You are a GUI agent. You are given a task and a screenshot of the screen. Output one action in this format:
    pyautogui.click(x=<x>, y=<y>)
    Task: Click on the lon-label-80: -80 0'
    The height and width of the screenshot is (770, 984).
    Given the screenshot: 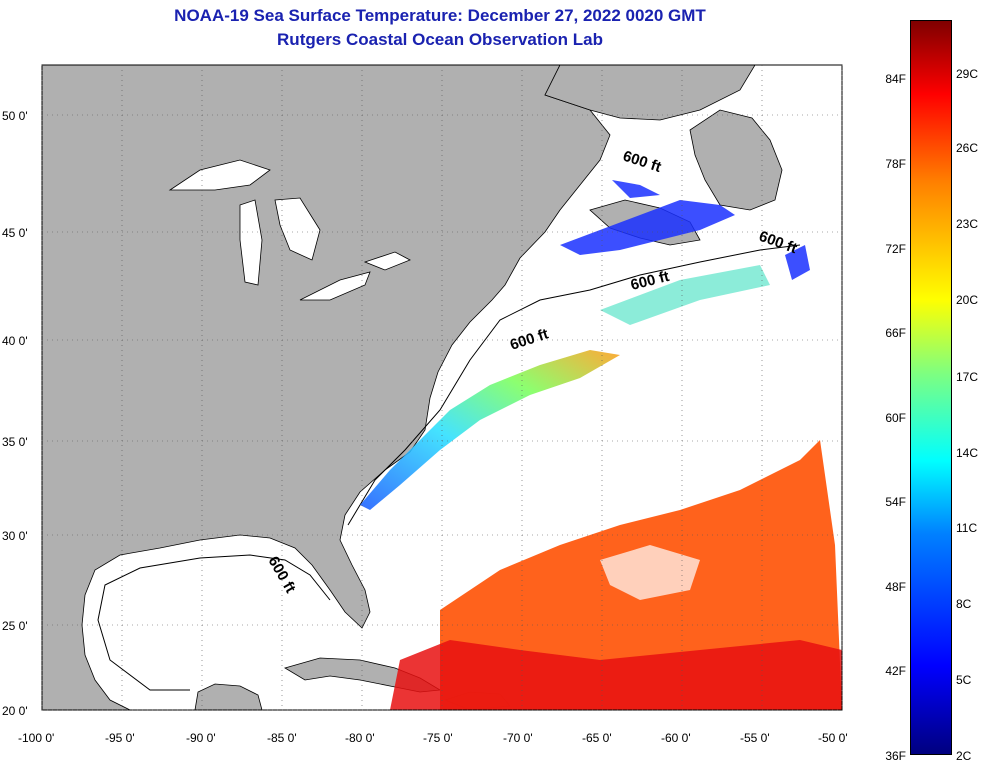 What is the action you would take?
    pyautogui.click(x=360, y=738)
    